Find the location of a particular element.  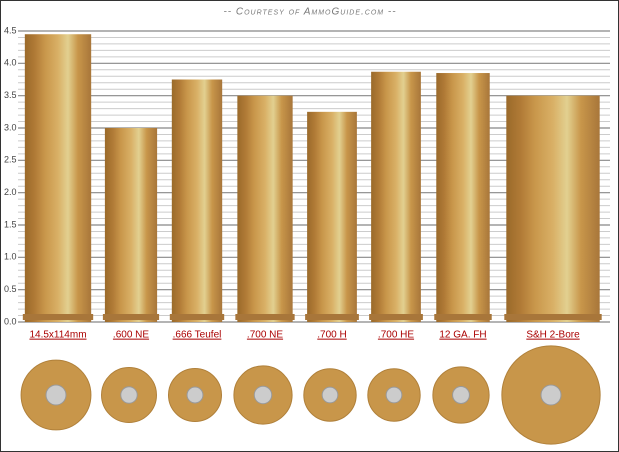

x-tick-label: 12 GA. FH is located at coordinates (462, 335).